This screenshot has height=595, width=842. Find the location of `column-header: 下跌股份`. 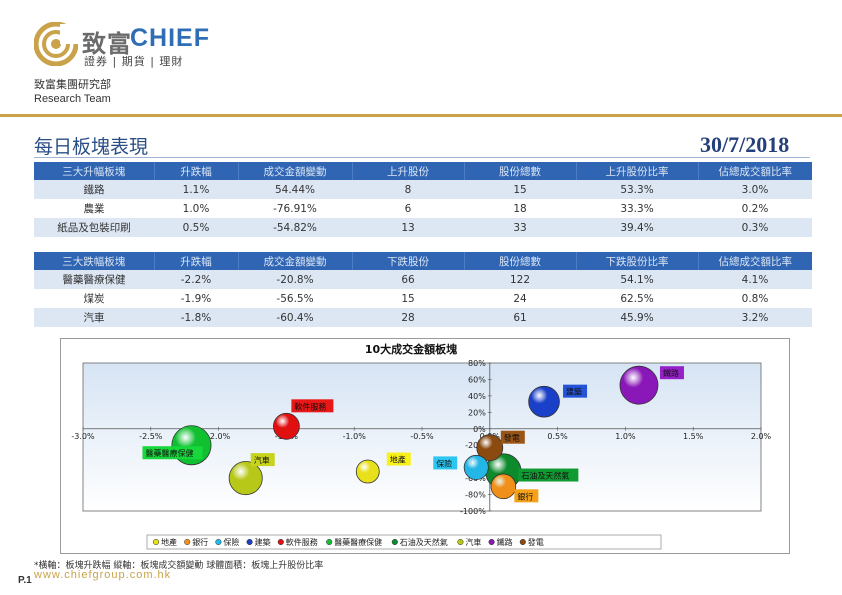

column-header: 下跌股份 is located at coordinates (407, 261).